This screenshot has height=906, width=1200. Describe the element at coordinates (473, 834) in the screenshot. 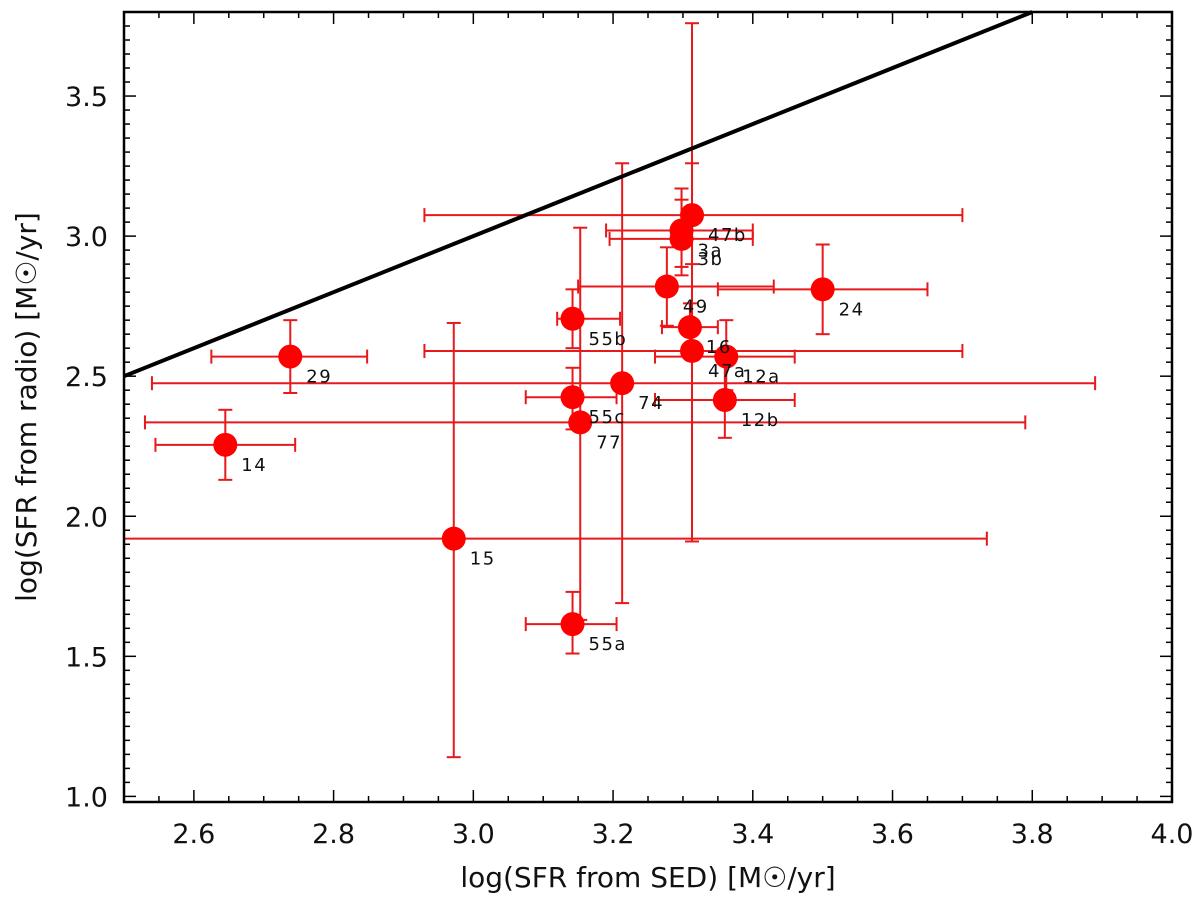

I see `x-tick-label: 3.0` at that location.